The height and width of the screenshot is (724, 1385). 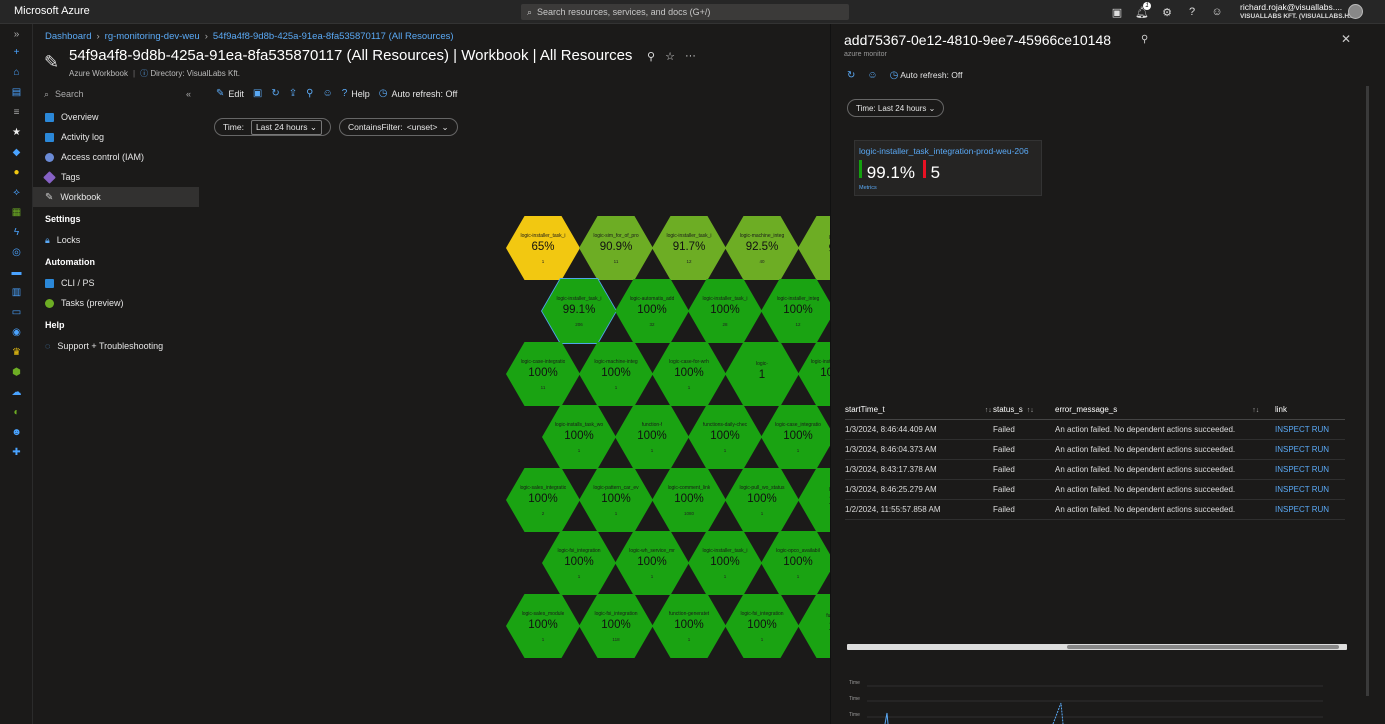 I want to click on all-services-icon: ≡, so click(x=16, y=112).